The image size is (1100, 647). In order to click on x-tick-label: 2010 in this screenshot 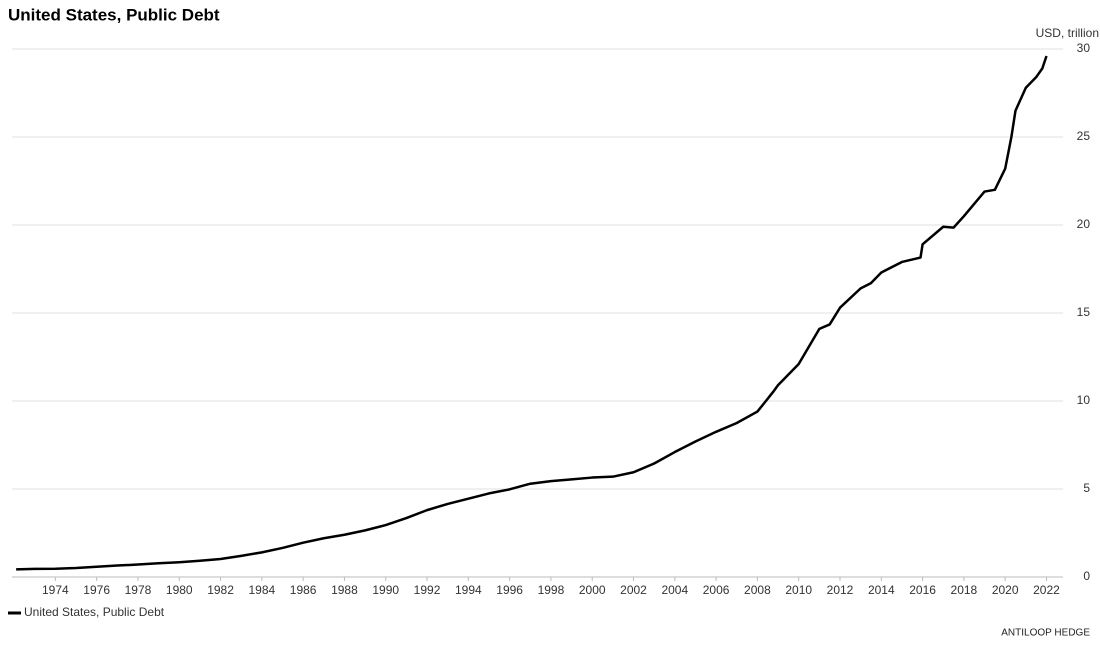, I will do `click(798, 590)`.